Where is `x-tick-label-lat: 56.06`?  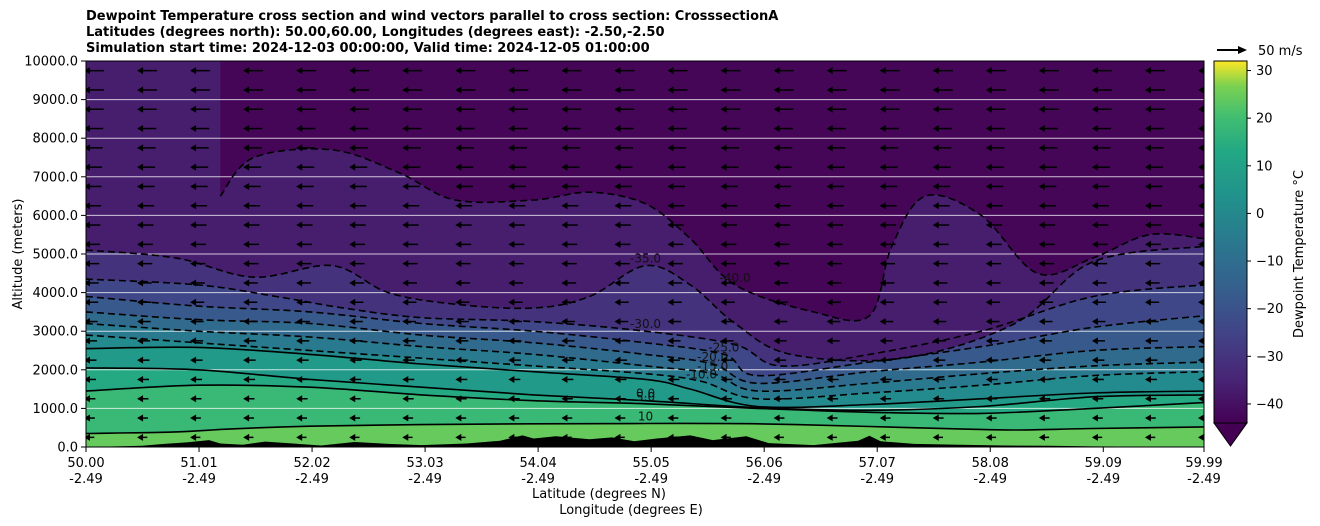 x-tick-label-lat: 56.06 is located at coordinates (764, 463).